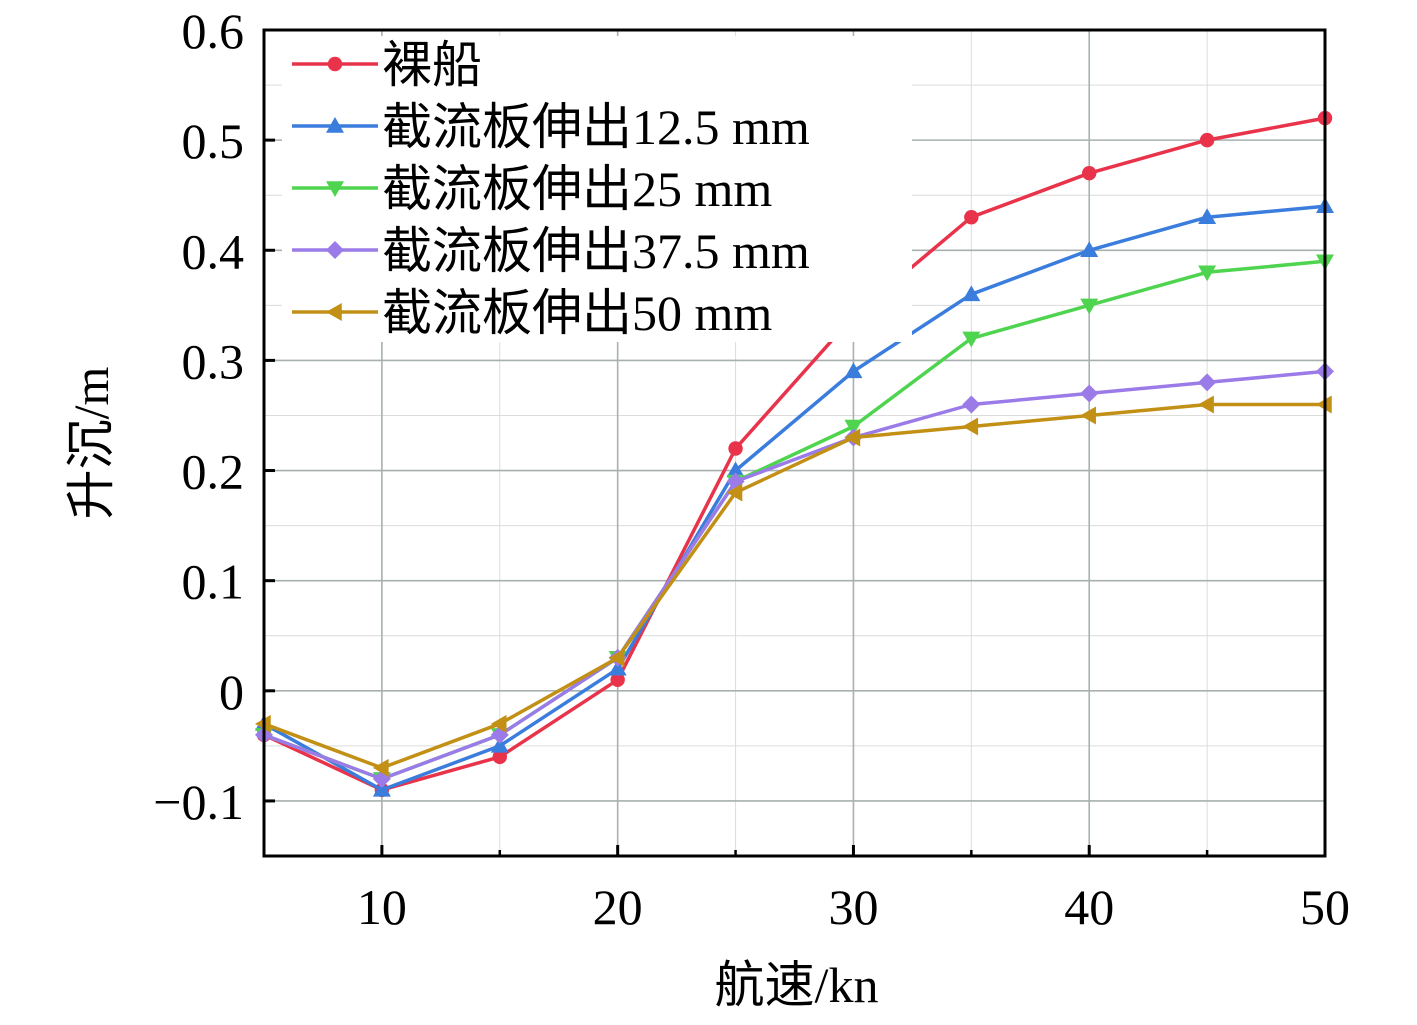  What do you see at coordinates (577, 313) in the screenshot?
I see `legend-label: 截流板伸出50 mm` at bounding box center [577, 313].